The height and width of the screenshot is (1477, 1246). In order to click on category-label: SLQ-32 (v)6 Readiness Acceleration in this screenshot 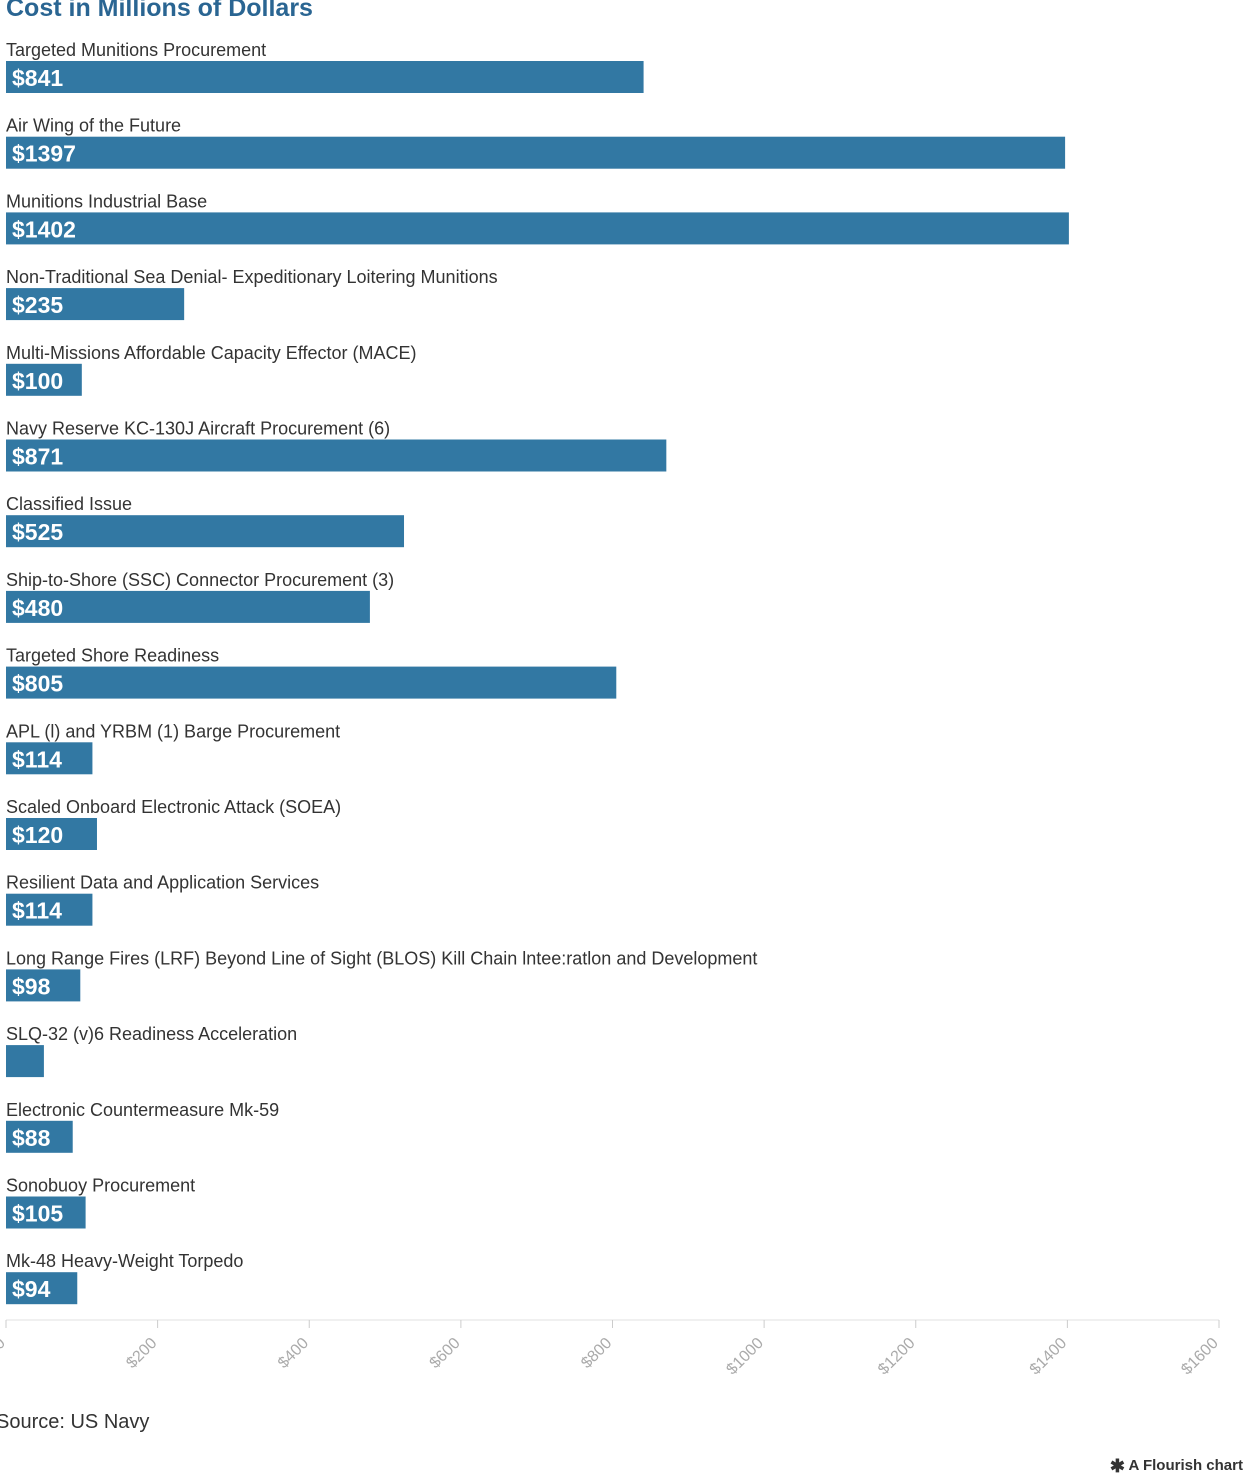, I will do `click(151, 1034)`.